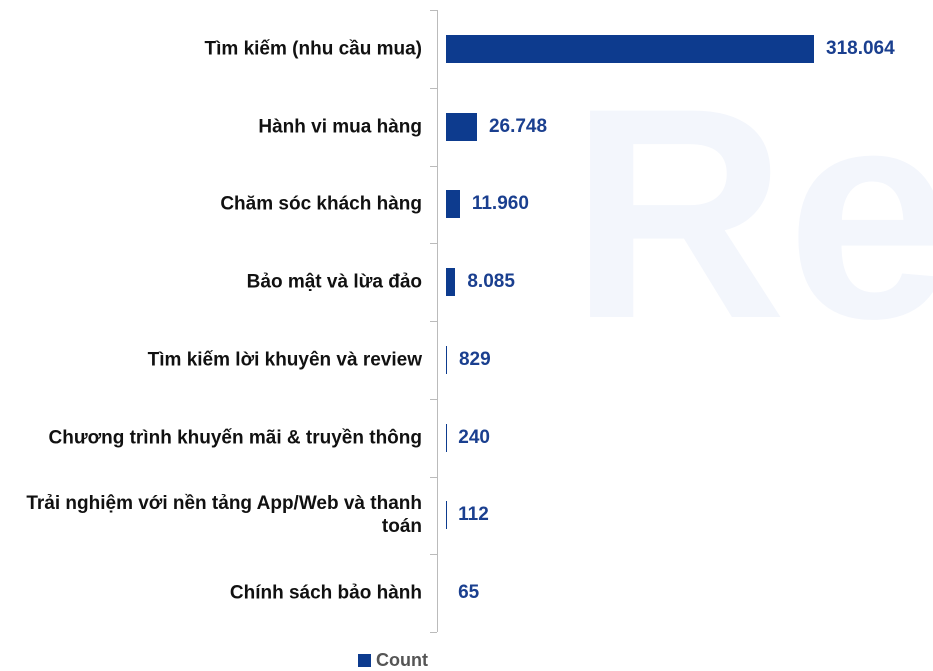  Describe the element at coordinates (474, 437) in the screenshot. I see `data-label: 240` at that location.